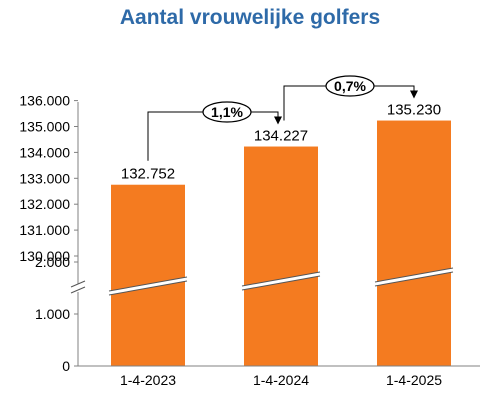 The height and width of the screenshot is (406, 500). Describe the element at coordinates (281, 380) in the screenshot. I see `x-tick-label: 1-4-2024` at that location.